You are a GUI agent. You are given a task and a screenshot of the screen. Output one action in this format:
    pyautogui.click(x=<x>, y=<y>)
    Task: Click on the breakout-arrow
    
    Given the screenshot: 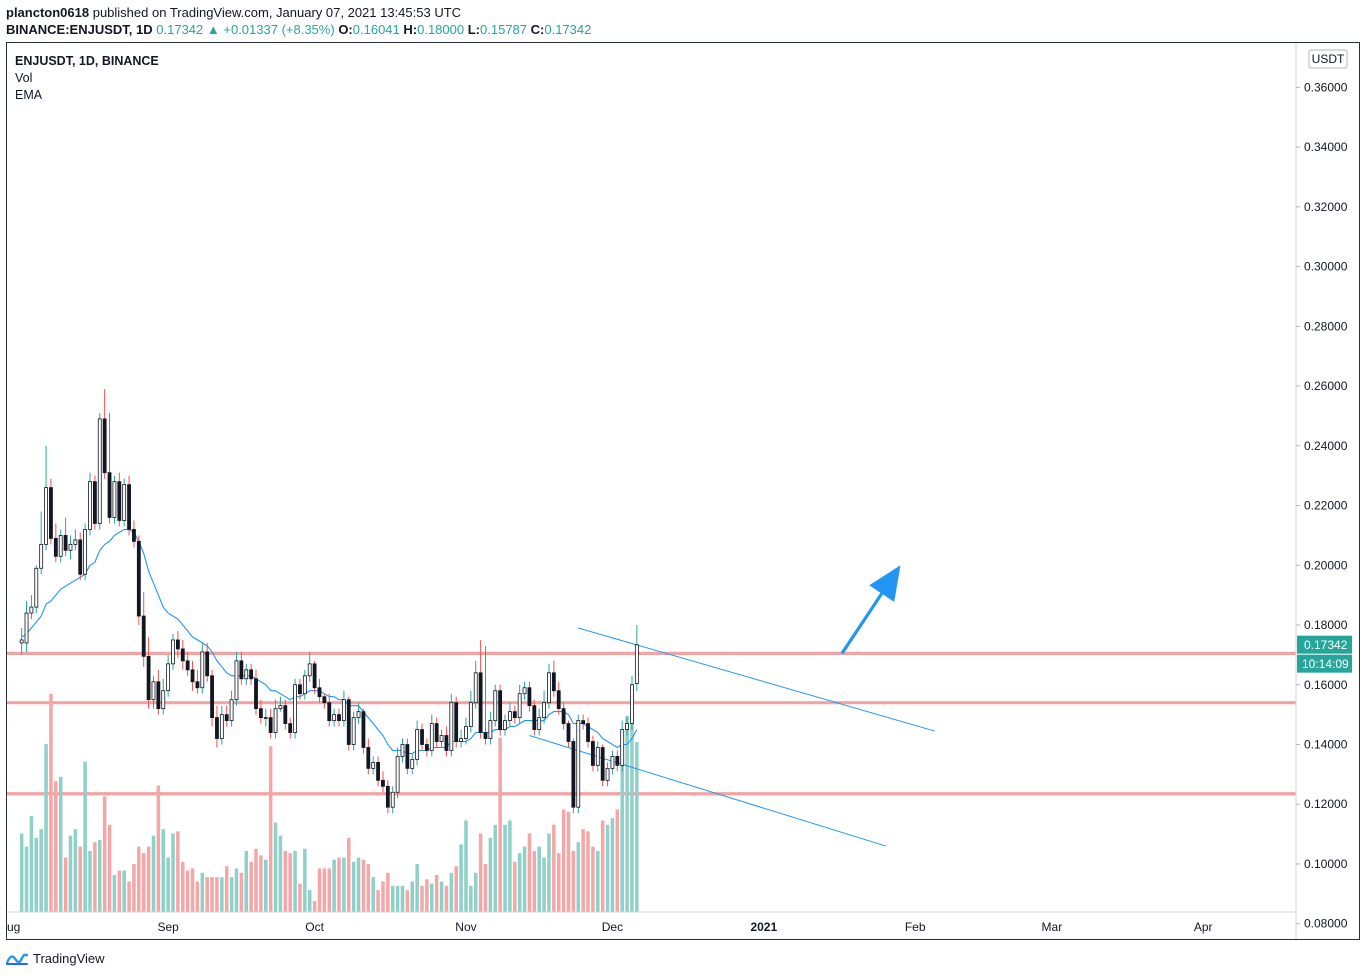 What is the action you would take?
    pyautogui.click(x=870, y=610)
    